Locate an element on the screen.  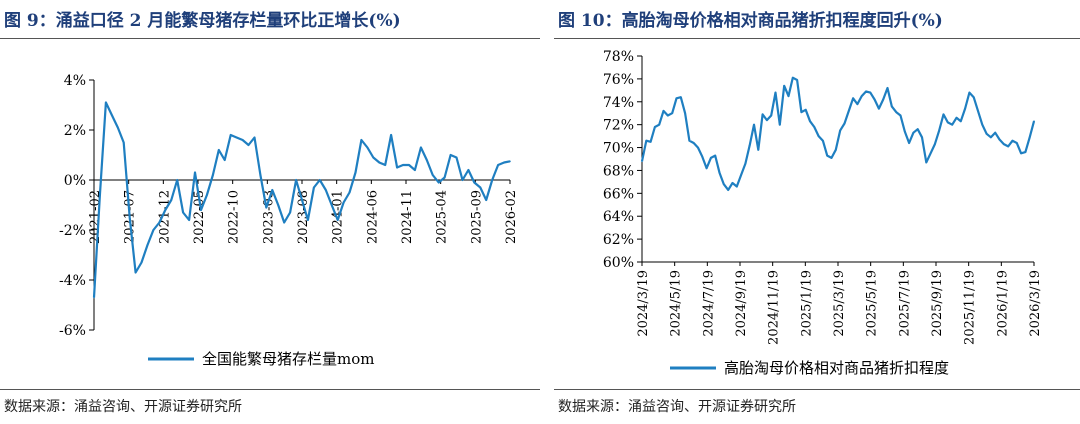
x-tick-label: 2024-11 is located at coordinates (407, 217).